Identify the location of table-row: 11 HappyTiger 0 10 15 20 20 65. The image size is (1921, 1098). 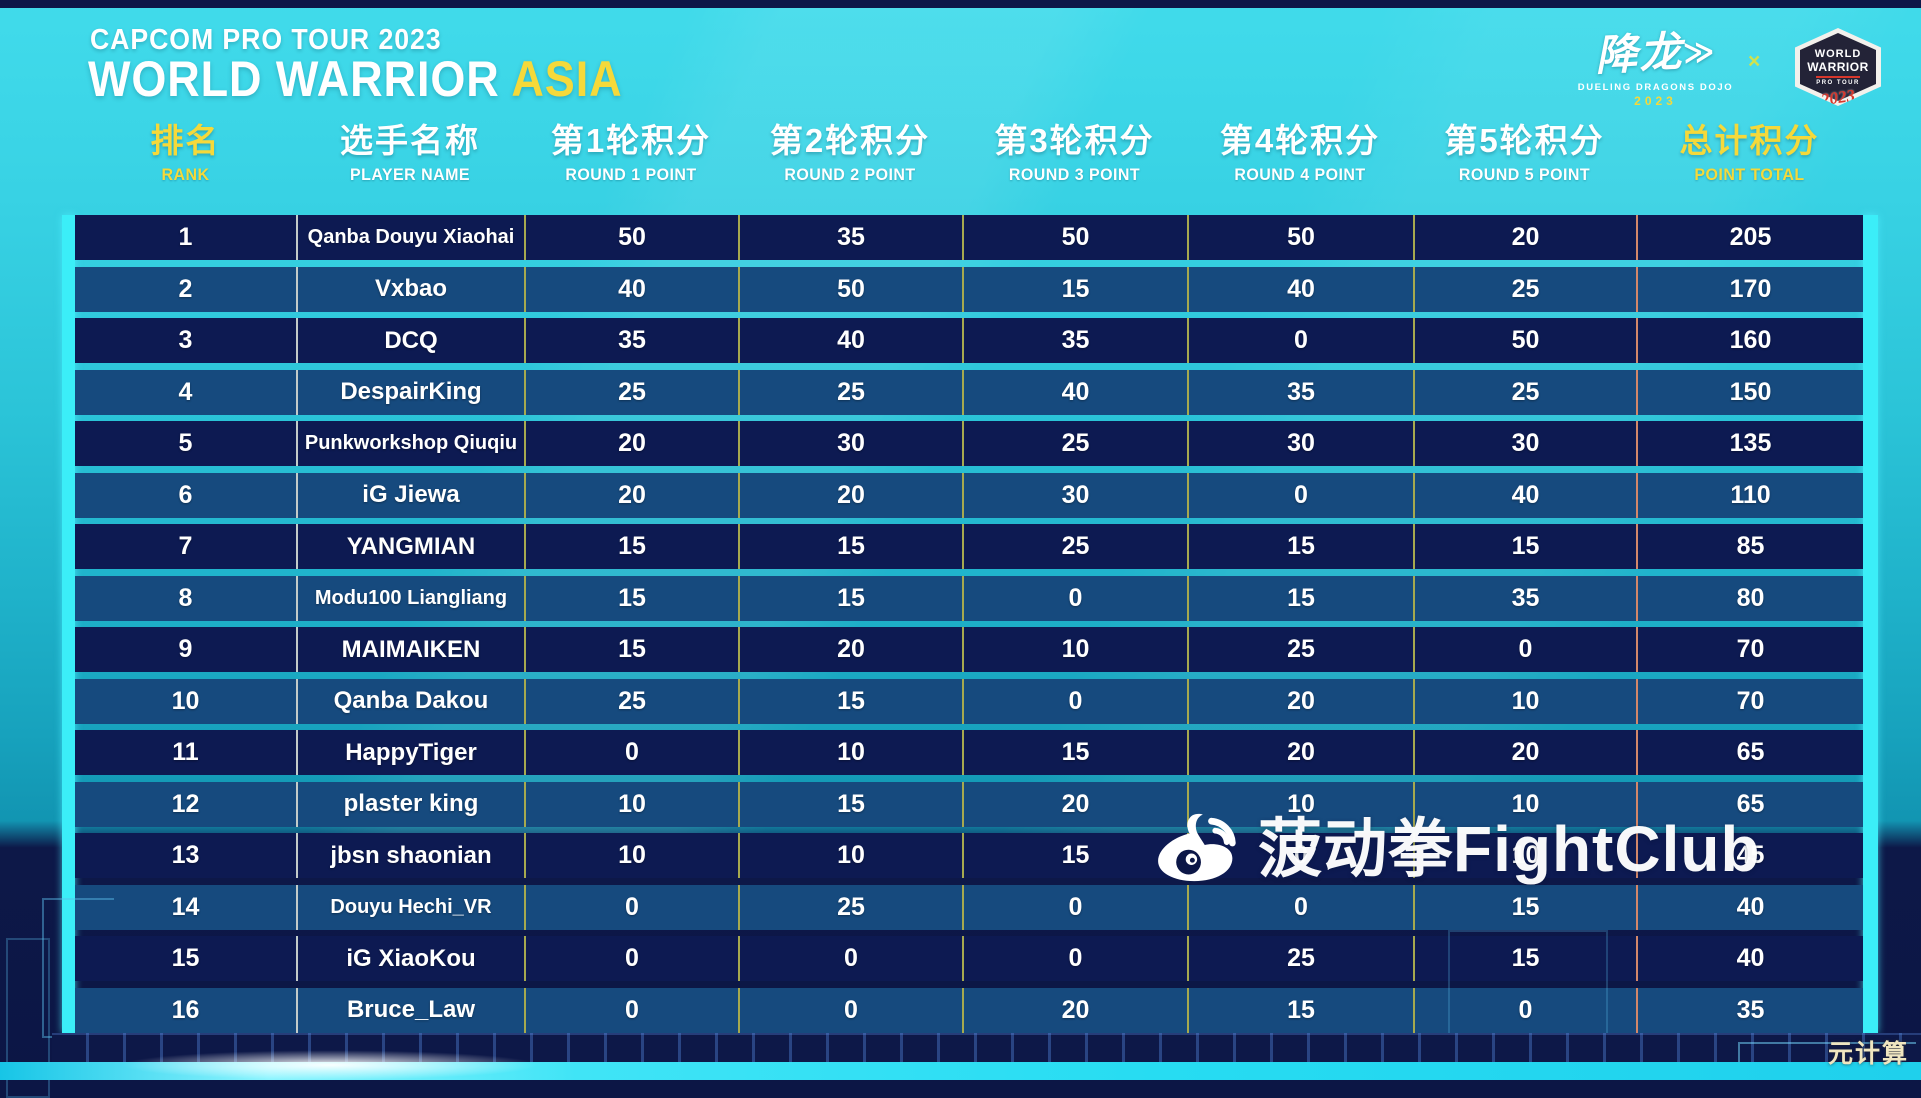
(969, 752).